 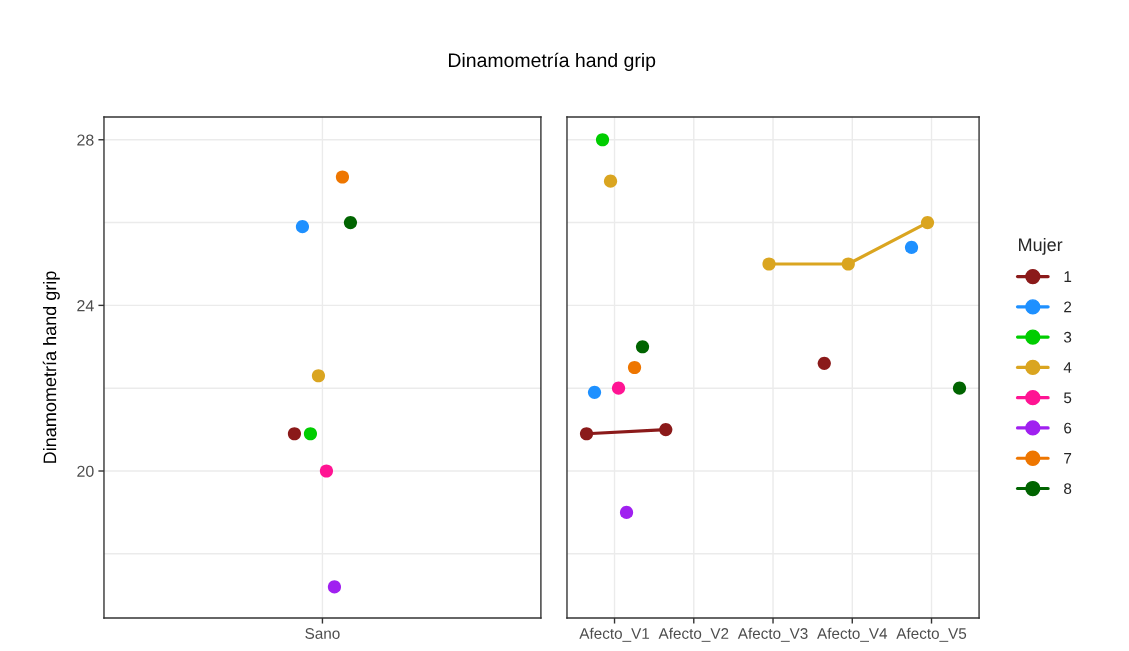 What do you see at coordinates (931, 634) in the screenshot?
I see `x-tick-label: Afecto_V5` at bounding box center [931, 634].